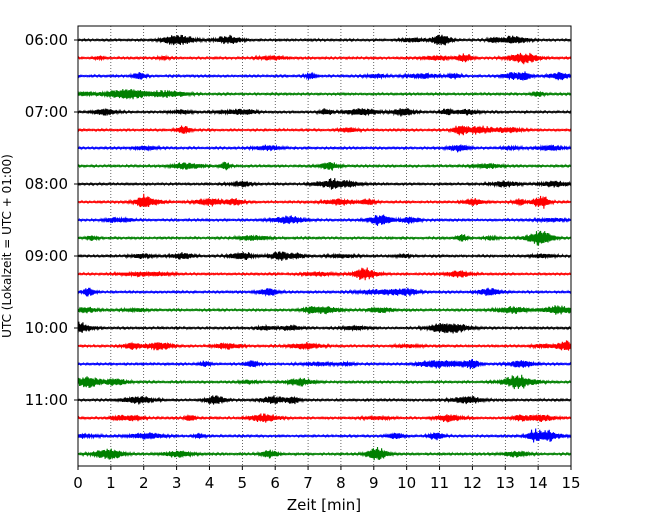 This screenshot has height=520, width=650. What do you see at coordinates (46, 40) in the screenshot?
I see `y-tick-label: 06:00` at bounding box center [46, 40].